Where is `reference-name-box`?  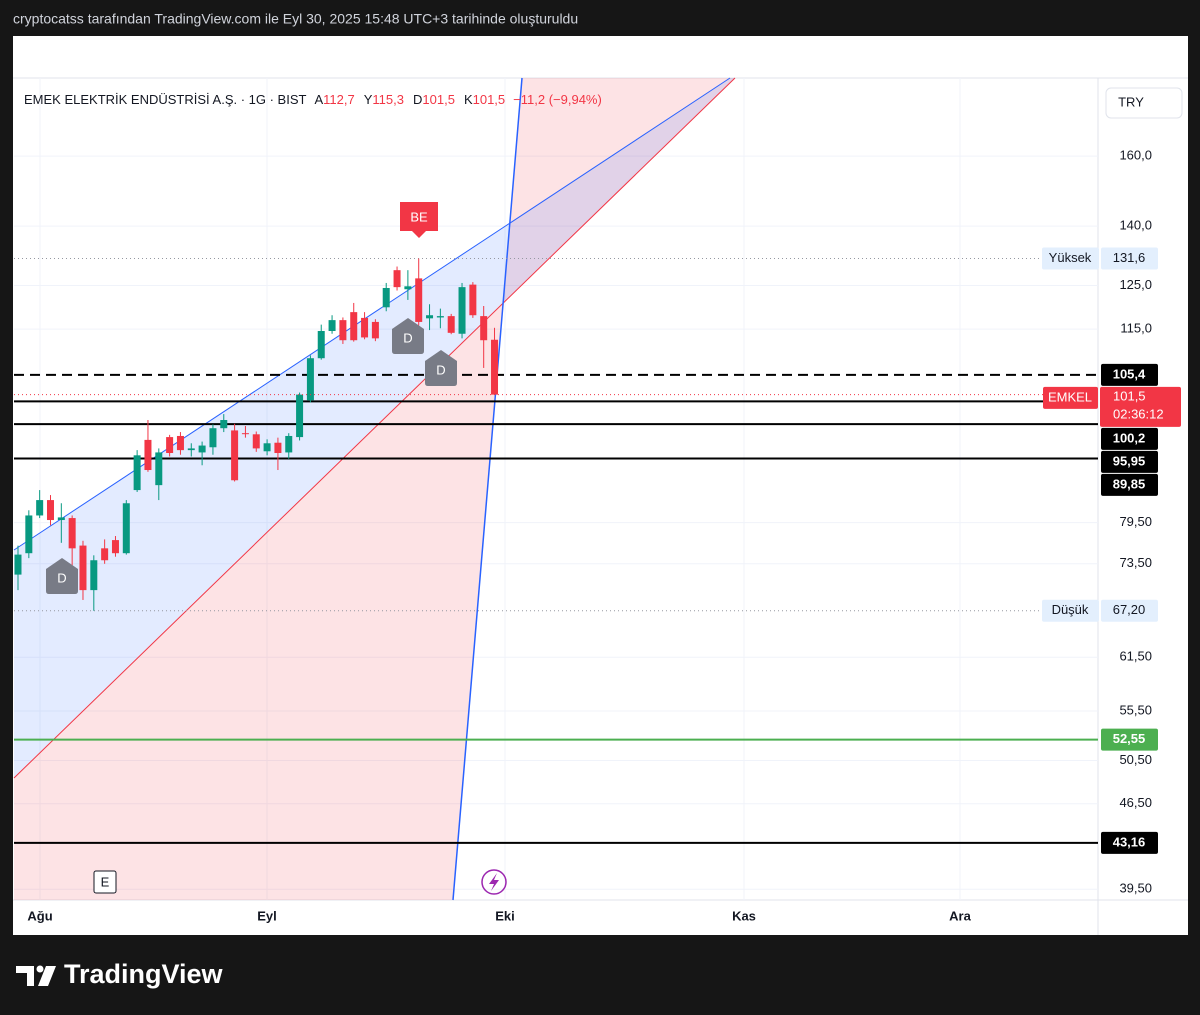
reference-name-box is located at coordinates (1070, 610).